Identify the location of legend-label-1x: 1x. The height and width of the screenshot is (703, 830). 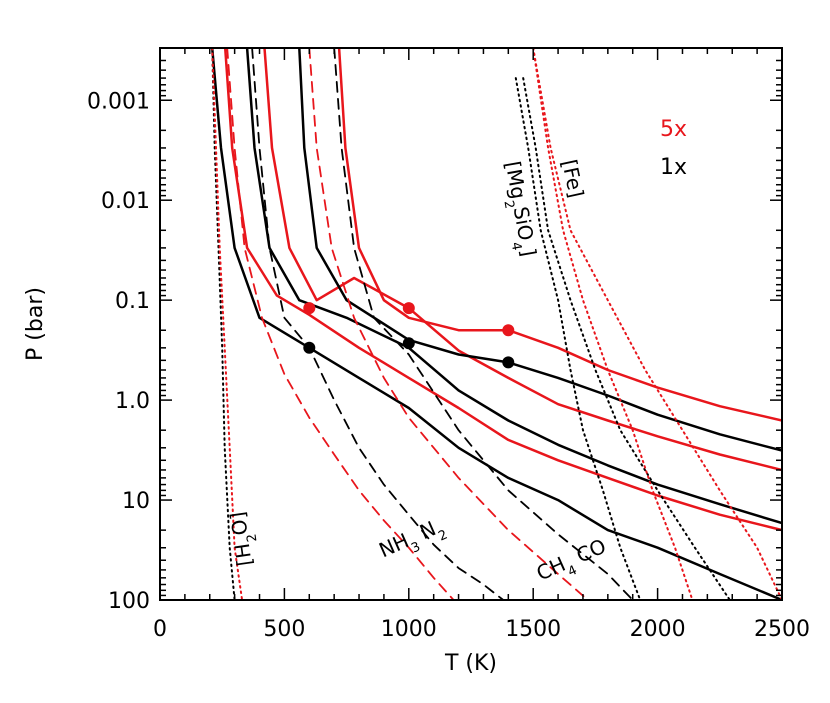
(673, 167).